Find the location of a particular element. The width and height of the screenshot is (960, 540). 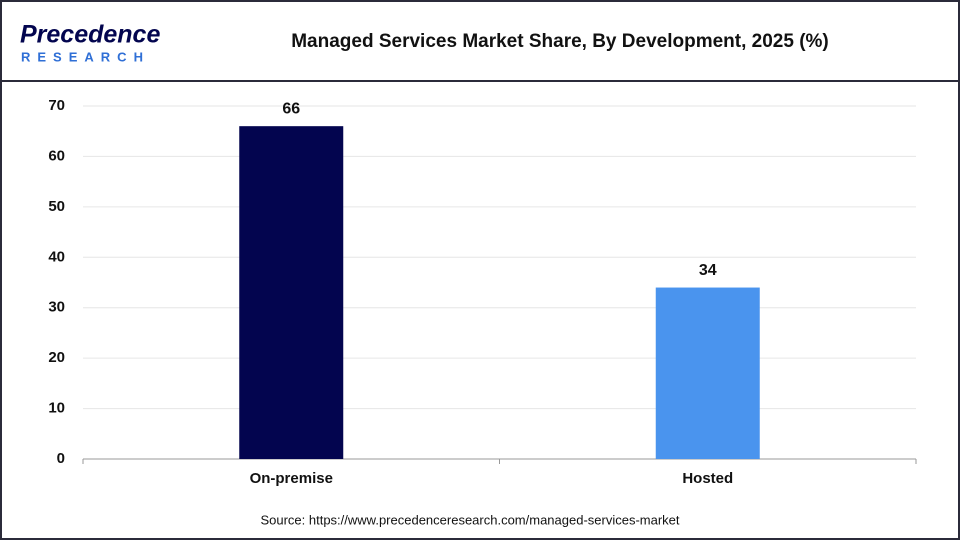

y-tick-label: 30 is located at coordinates (56, 307).